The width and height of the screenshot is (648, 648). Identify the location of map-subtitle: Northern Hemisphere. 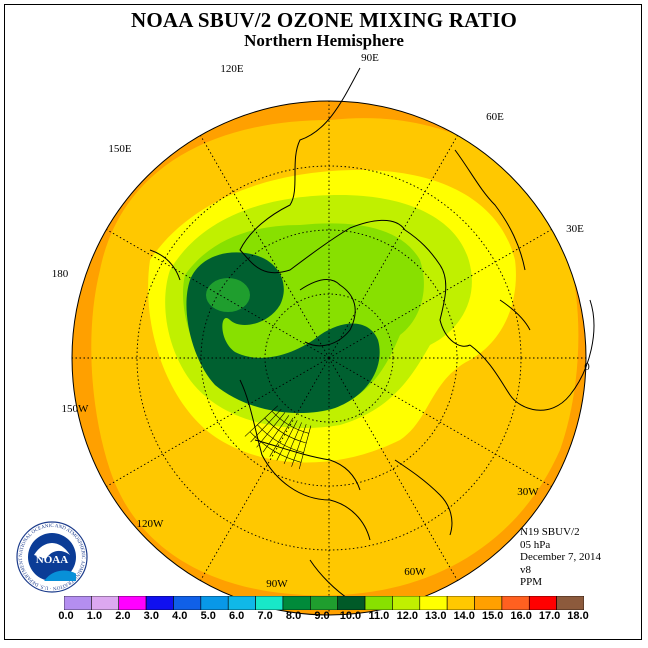
(324, 40).